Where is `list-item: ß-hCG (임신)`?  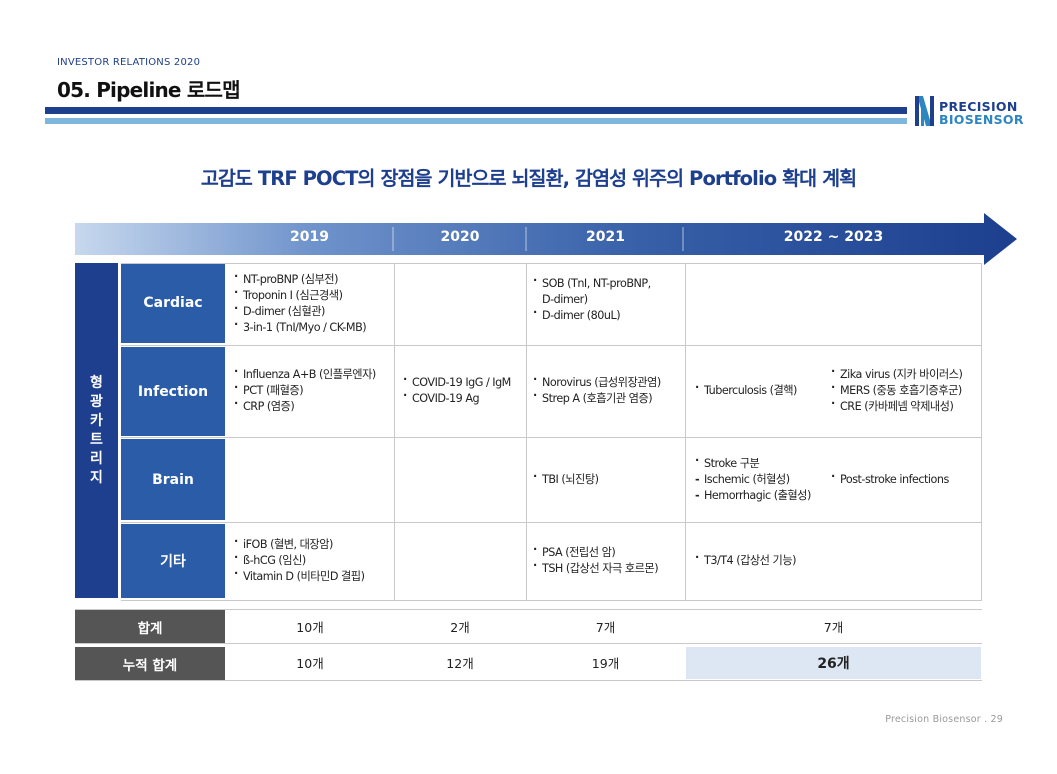
list-item: ß-hCG (임신) is located at coordinates (299, 559).